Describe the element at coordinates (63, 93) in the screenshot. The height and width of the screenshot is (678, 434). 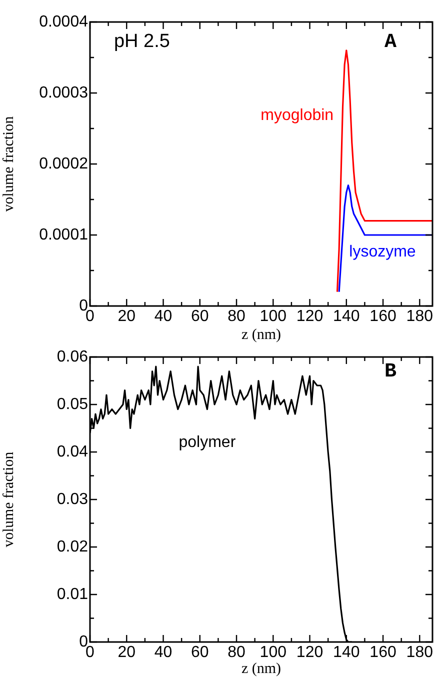
I see `y-tick-label: 0.0003` at that location.